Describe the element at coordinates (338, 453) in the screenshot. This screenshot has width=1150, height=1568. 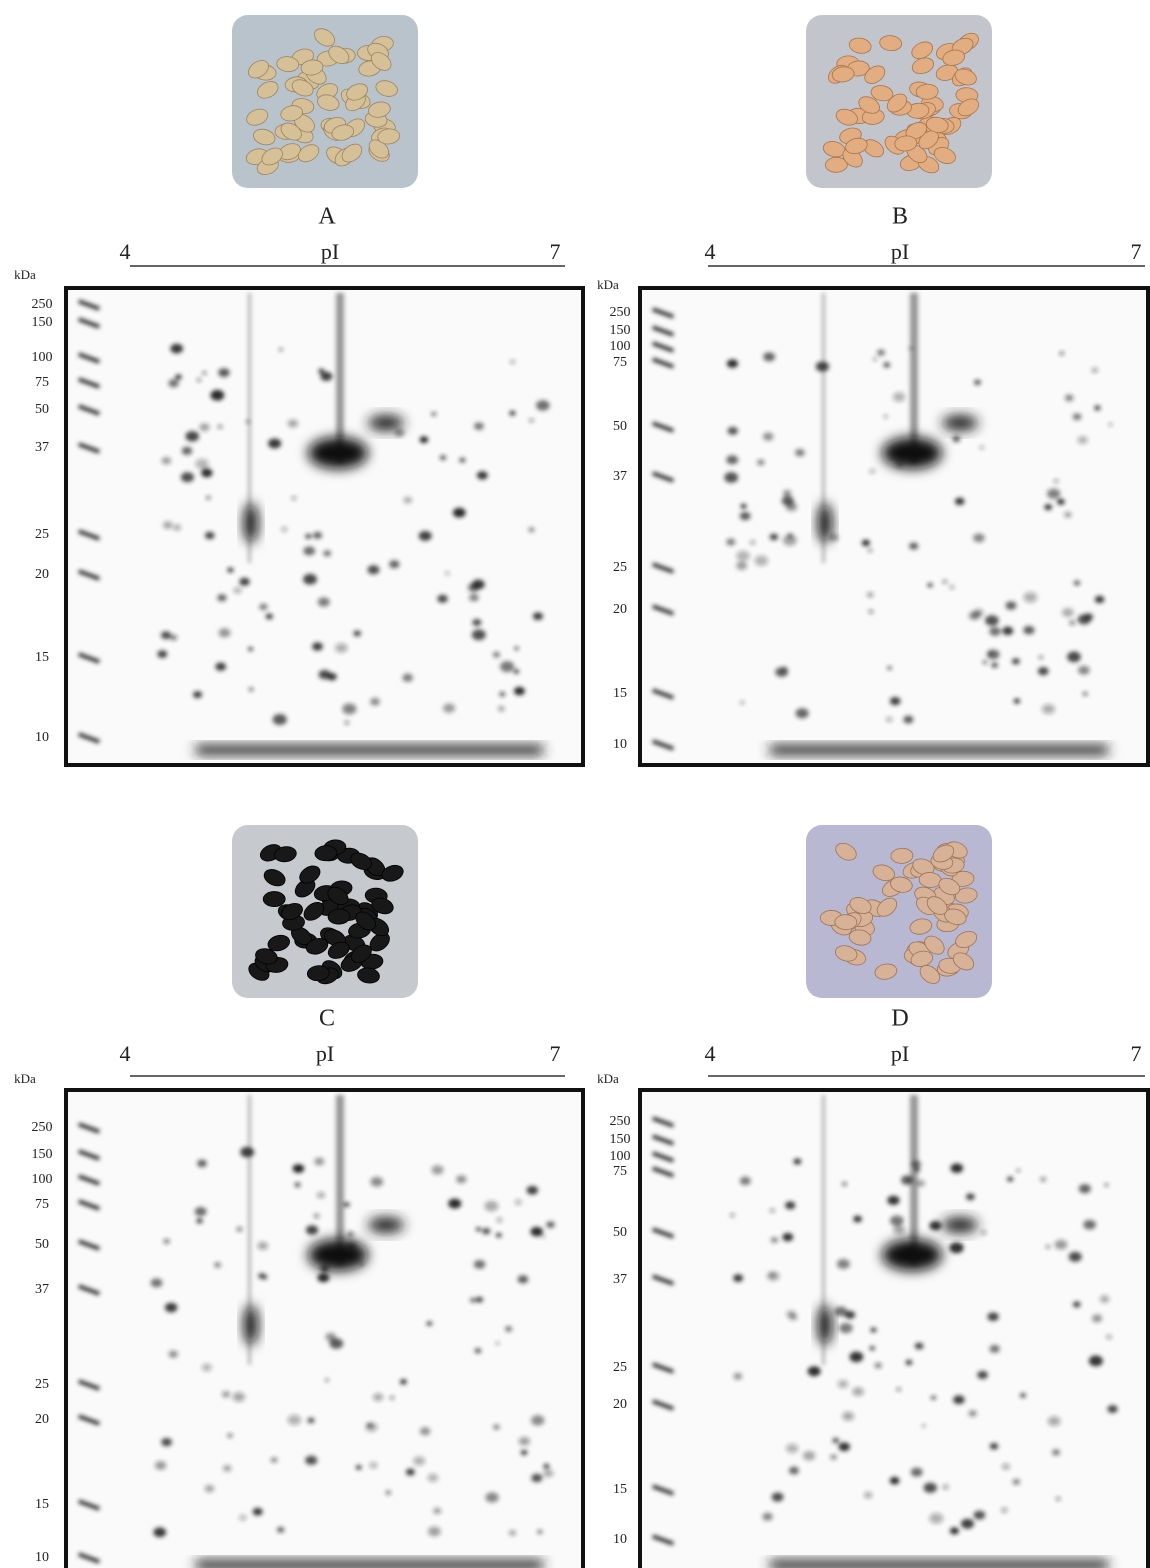
I see `blob` at that location.